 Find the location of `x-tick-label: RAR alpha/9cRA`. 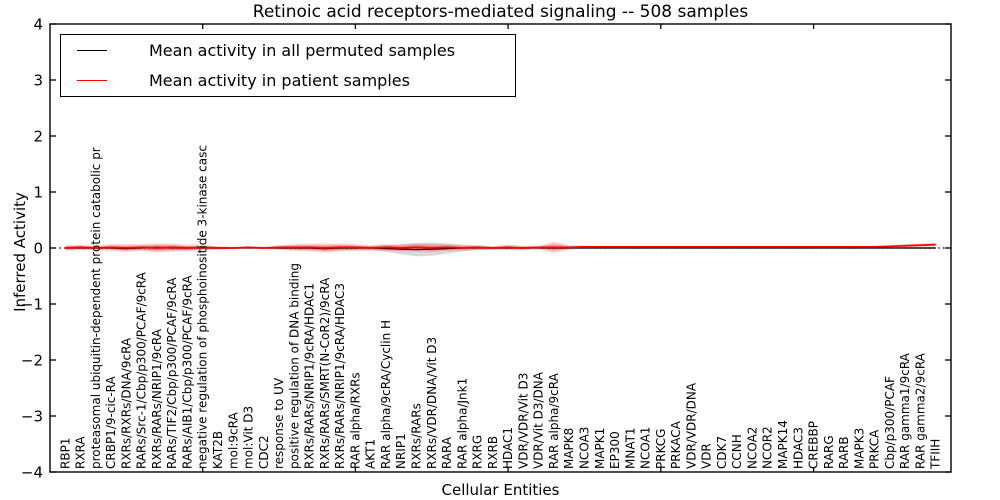

x-tick-label: RAR alpha/9cRA is located at coordinates (554, 420).